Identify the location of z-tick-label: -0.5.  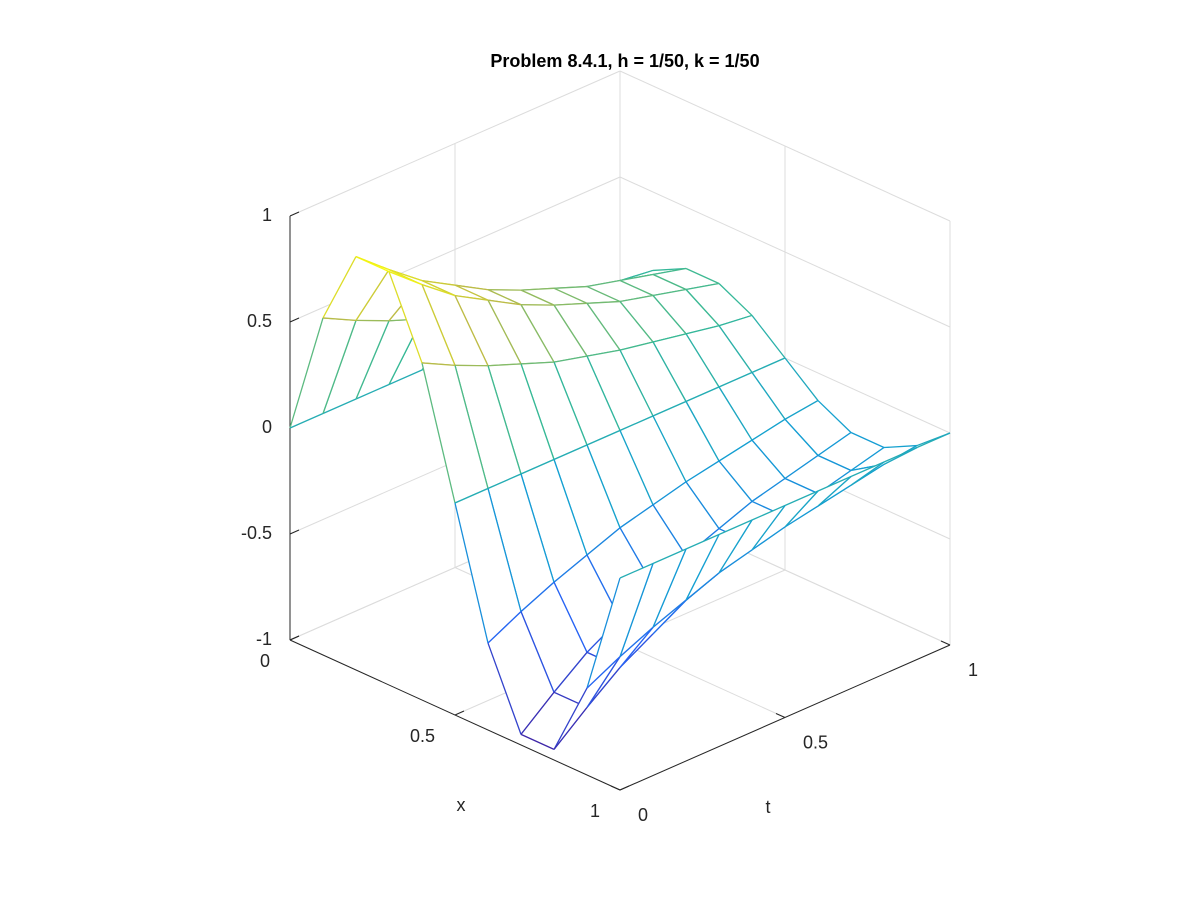
(256, 533).